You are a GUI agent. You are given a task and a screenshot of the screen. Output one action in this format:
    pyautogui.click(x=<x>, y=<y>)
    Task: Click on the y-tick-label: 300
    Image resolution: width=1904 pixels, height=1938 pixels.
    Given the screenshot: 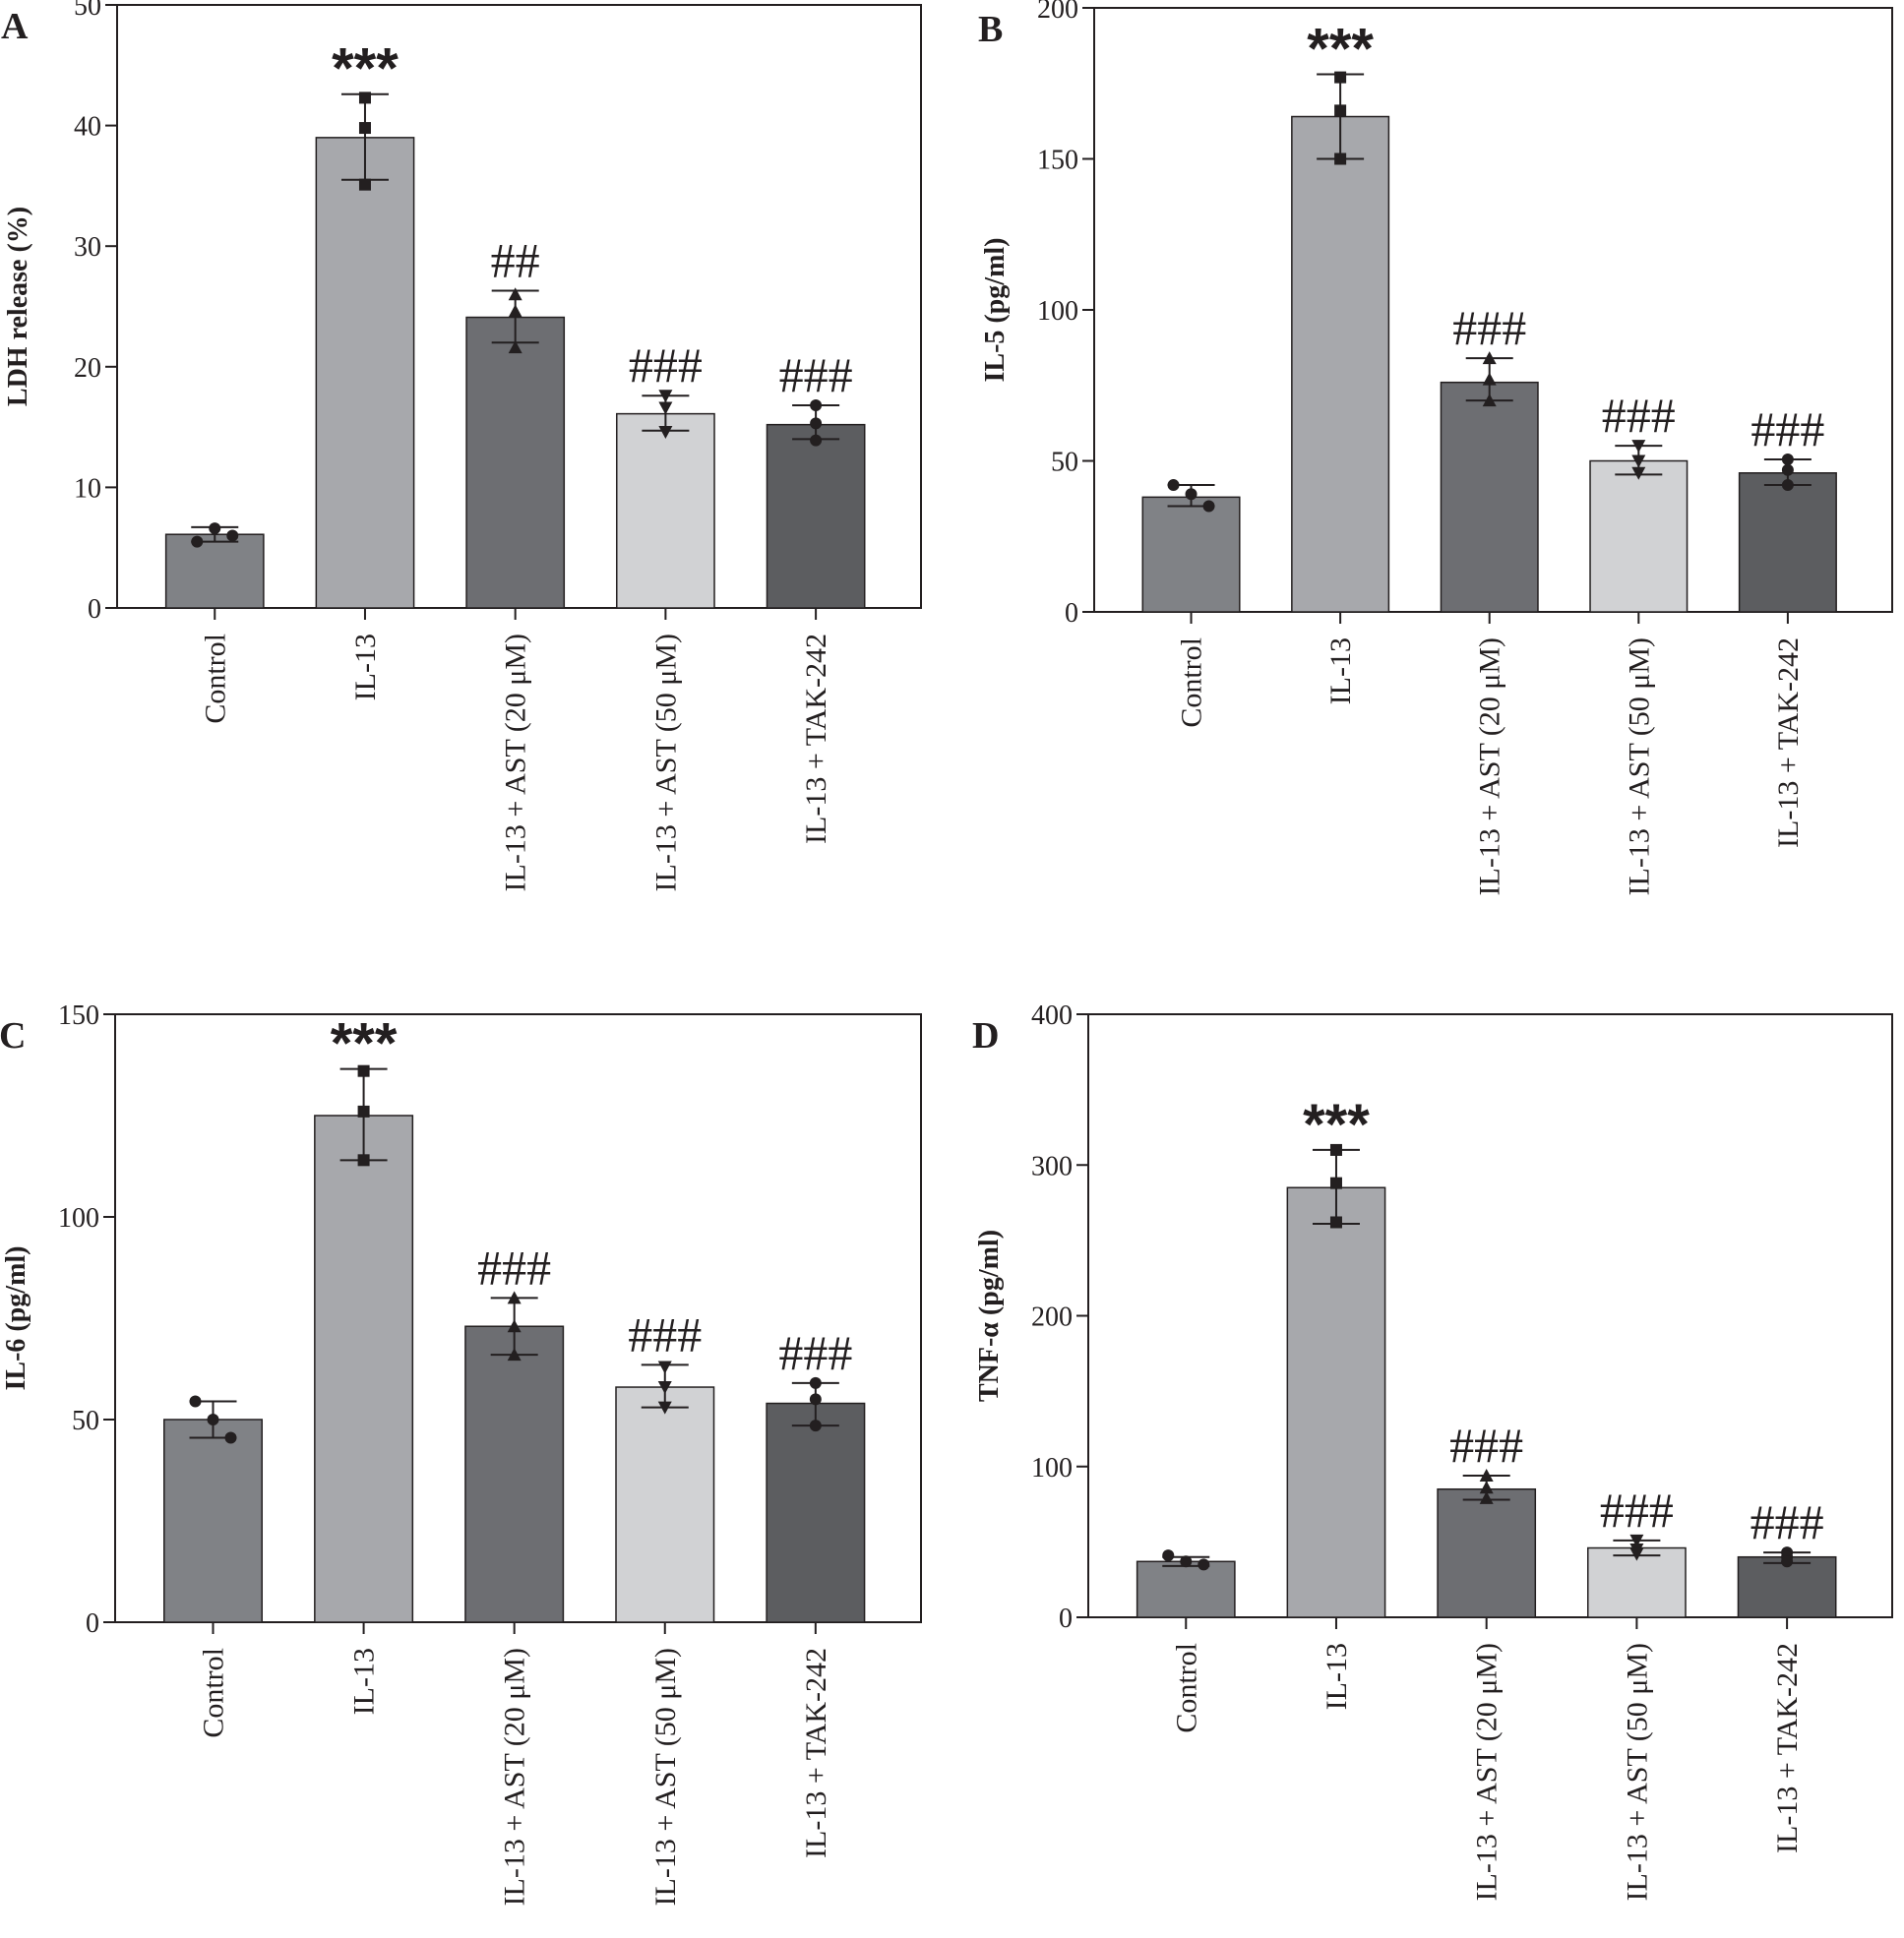 What is the action you would take?
    pyautogui.click(x=1052, y=1166)
    